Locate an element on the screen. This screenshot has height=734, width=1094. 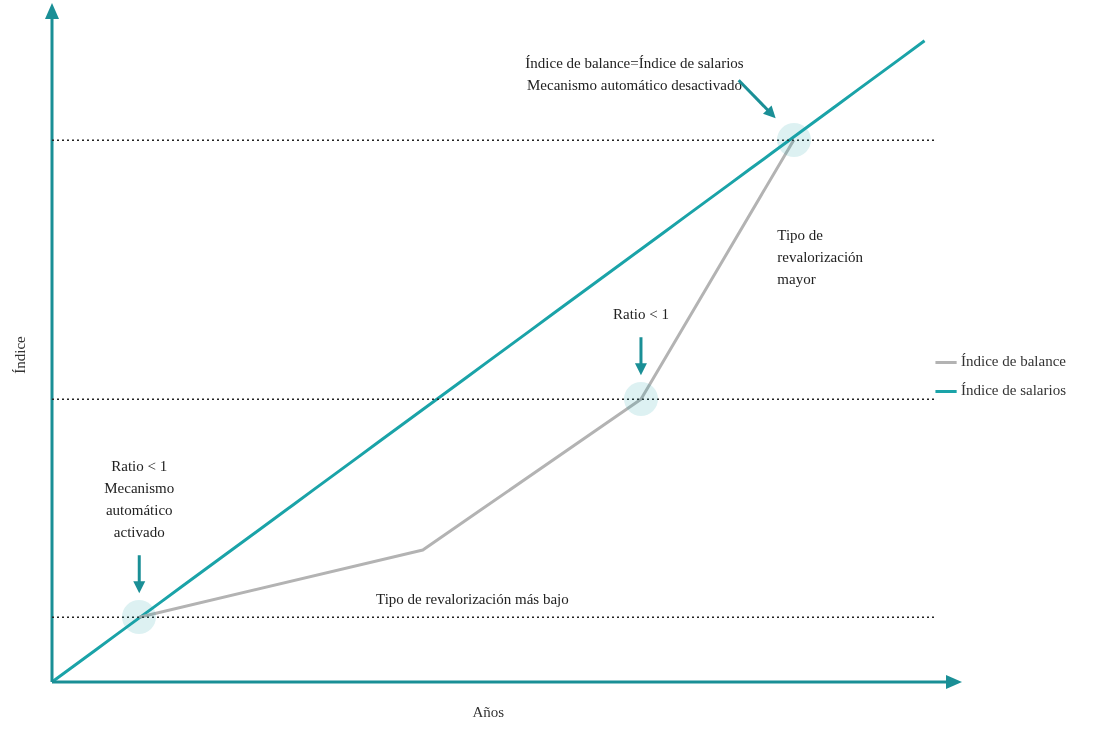
x-axis-title: Años is located at coordinates (488, 711).